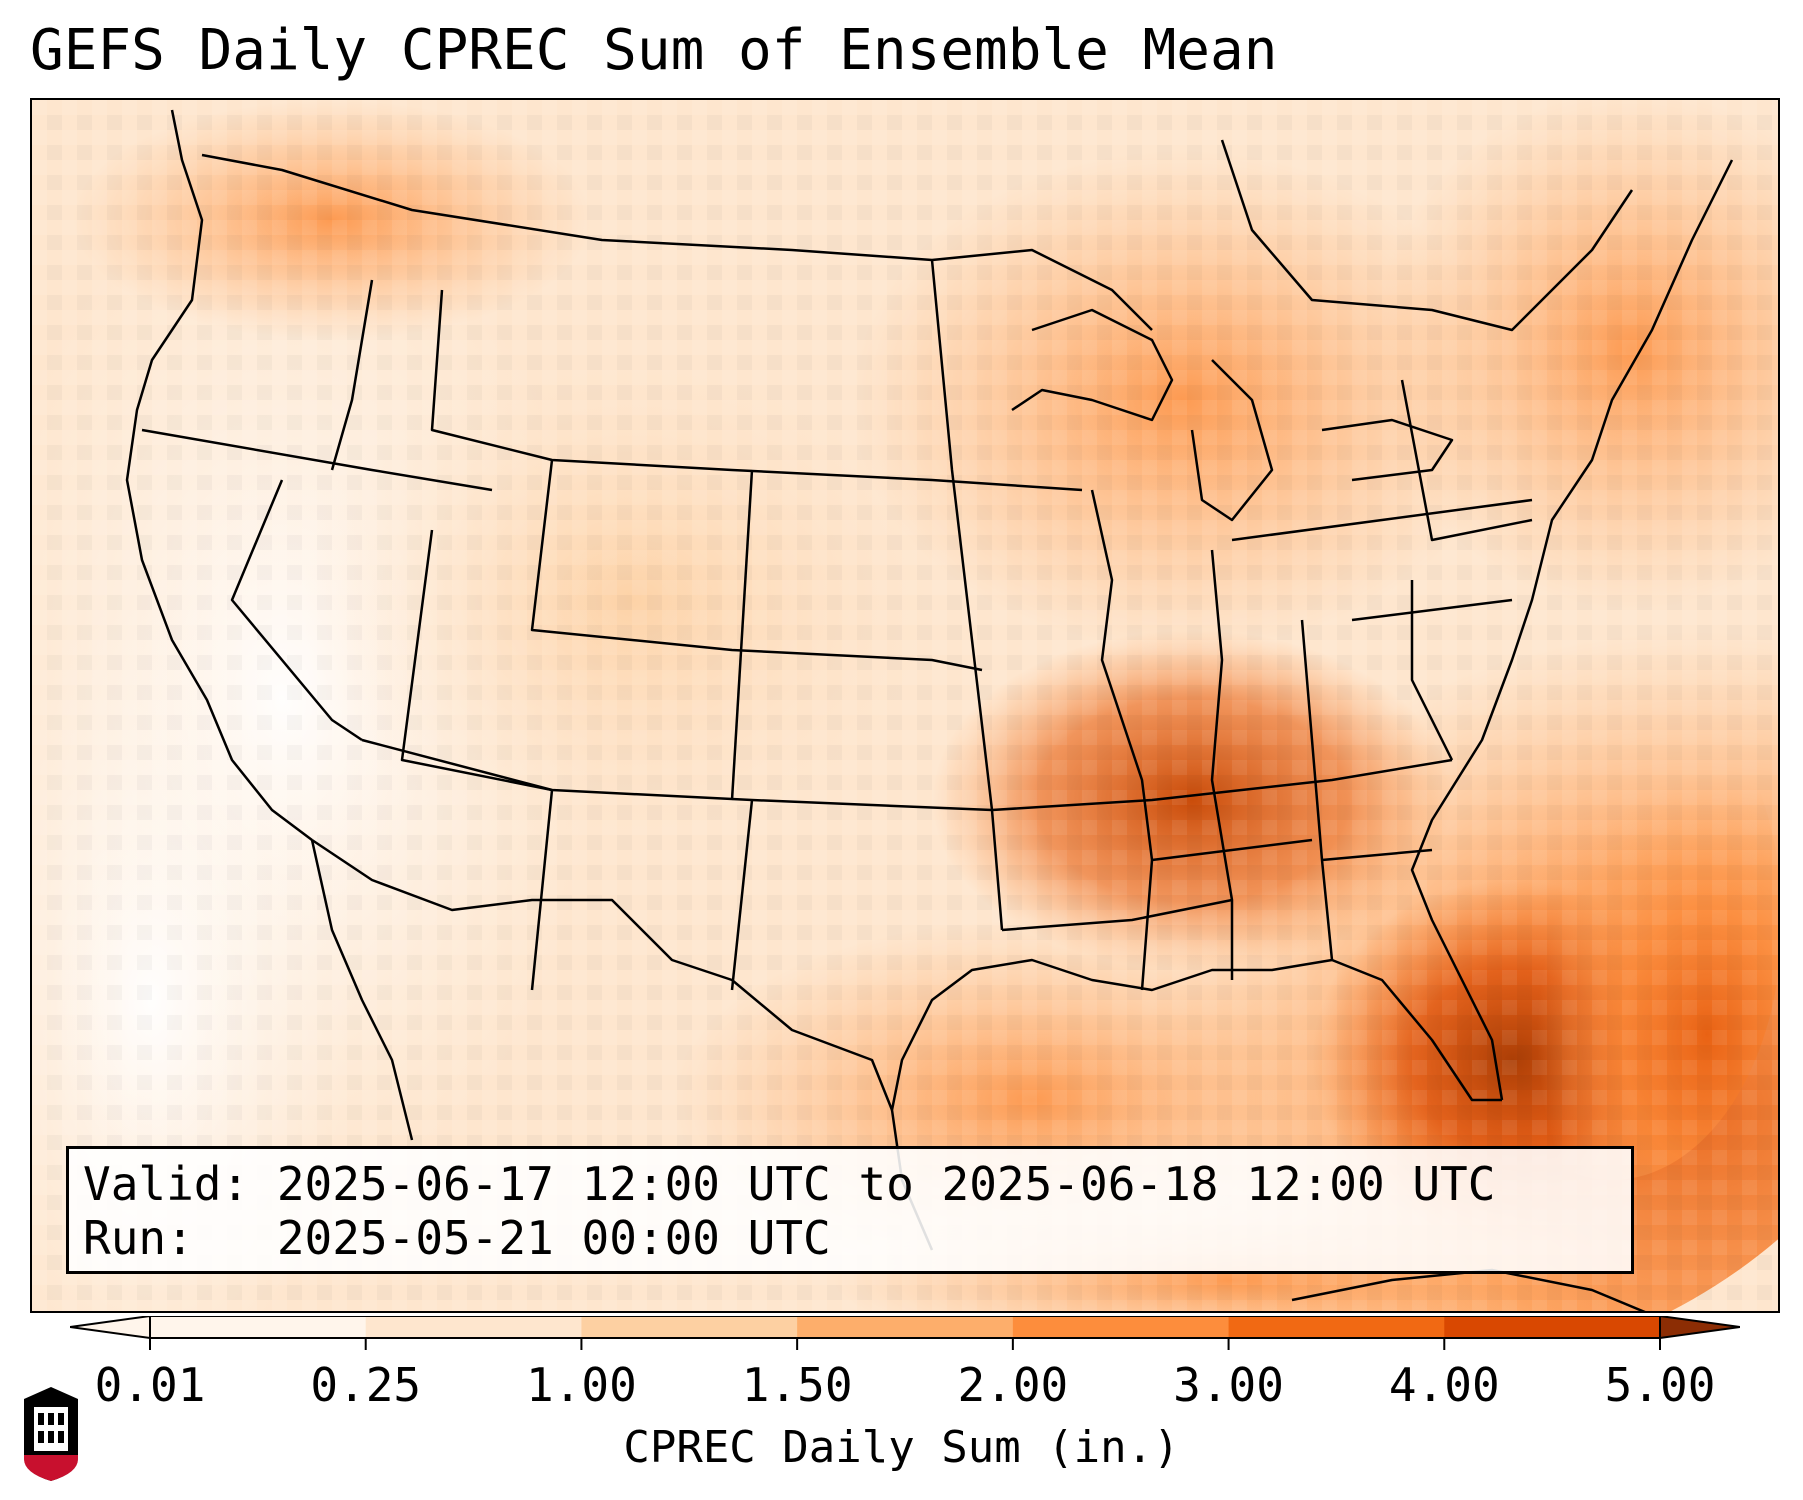 The height and width of the screenshot is (1500, 1803). Describe the element at coordinates (1444, 1385) in the screenshot. I see `colorbar-tick-label: 4.00` at that location.